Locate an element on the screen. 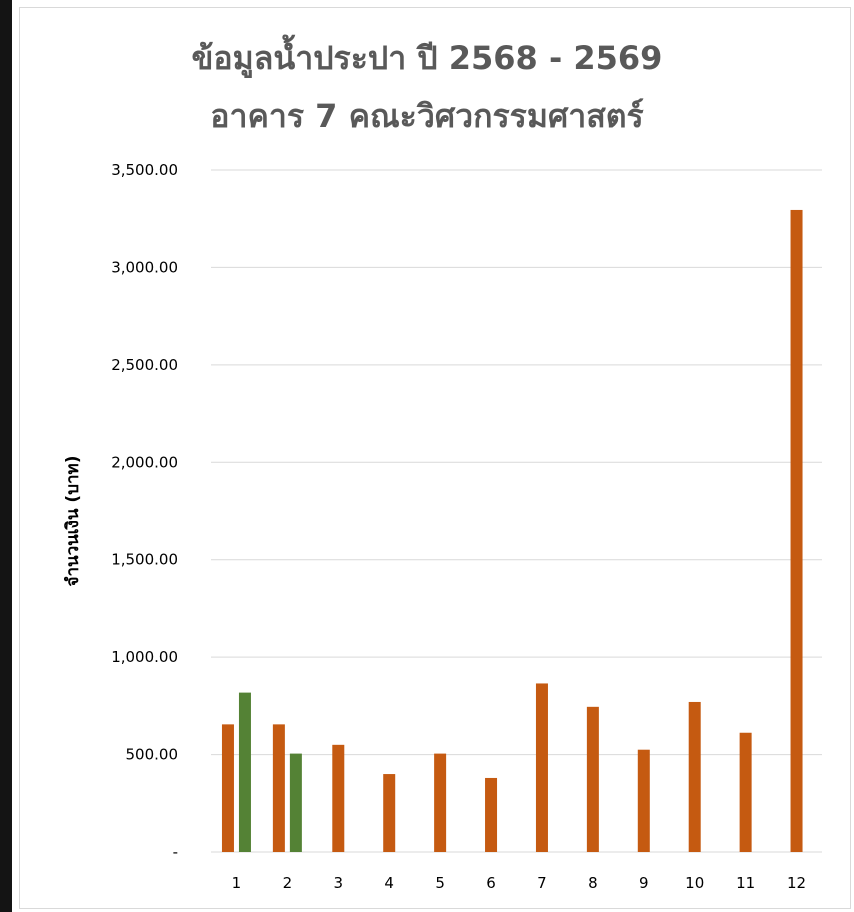  y-tick-label: 2,500.00 is located at coordinates (144, 365).